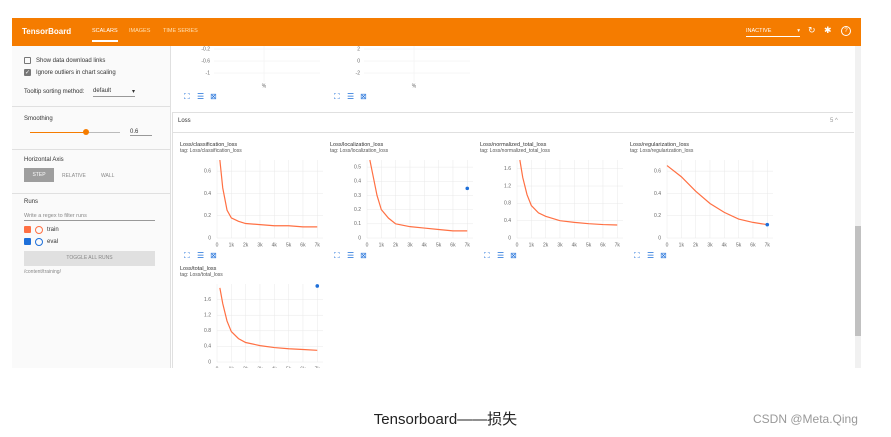 This screenshot has height=437, width=891. I want to click on label: Runs, so click(31, 202).